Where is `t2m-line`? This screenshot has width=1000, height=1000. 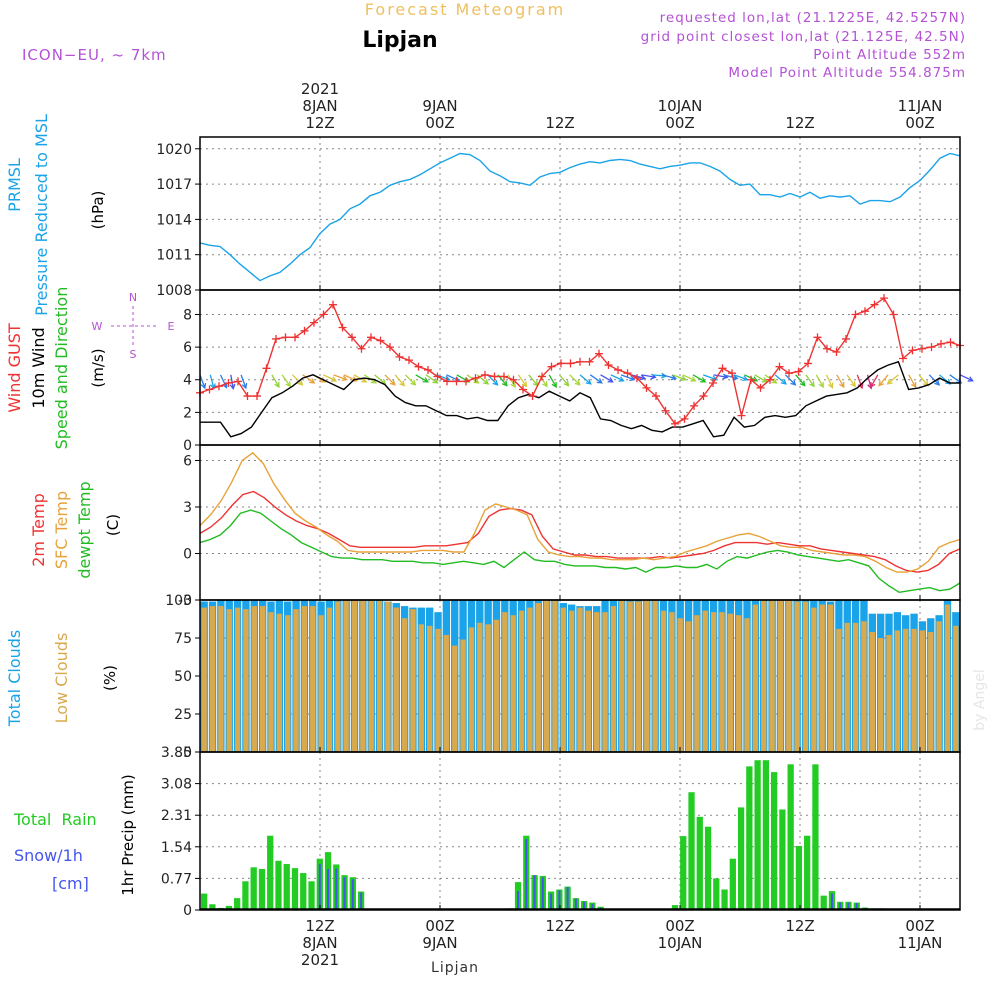 t2m-line is located at coordinates (580, 531).